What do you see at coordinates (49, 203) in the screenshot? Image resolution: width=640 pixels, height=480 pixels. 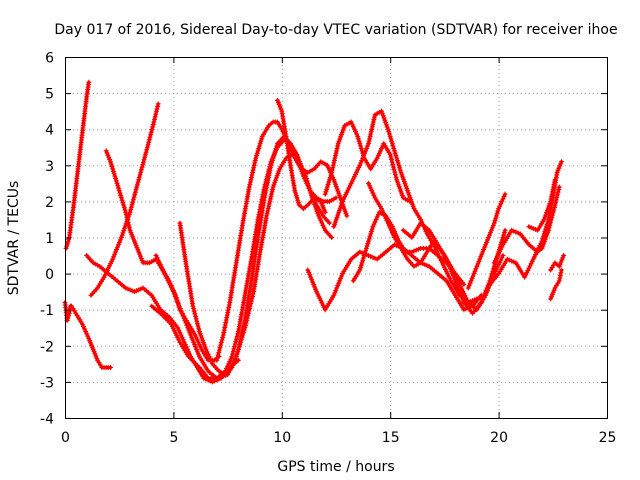 I see `y-tick-label: 2` at bounding box center [49, 203].